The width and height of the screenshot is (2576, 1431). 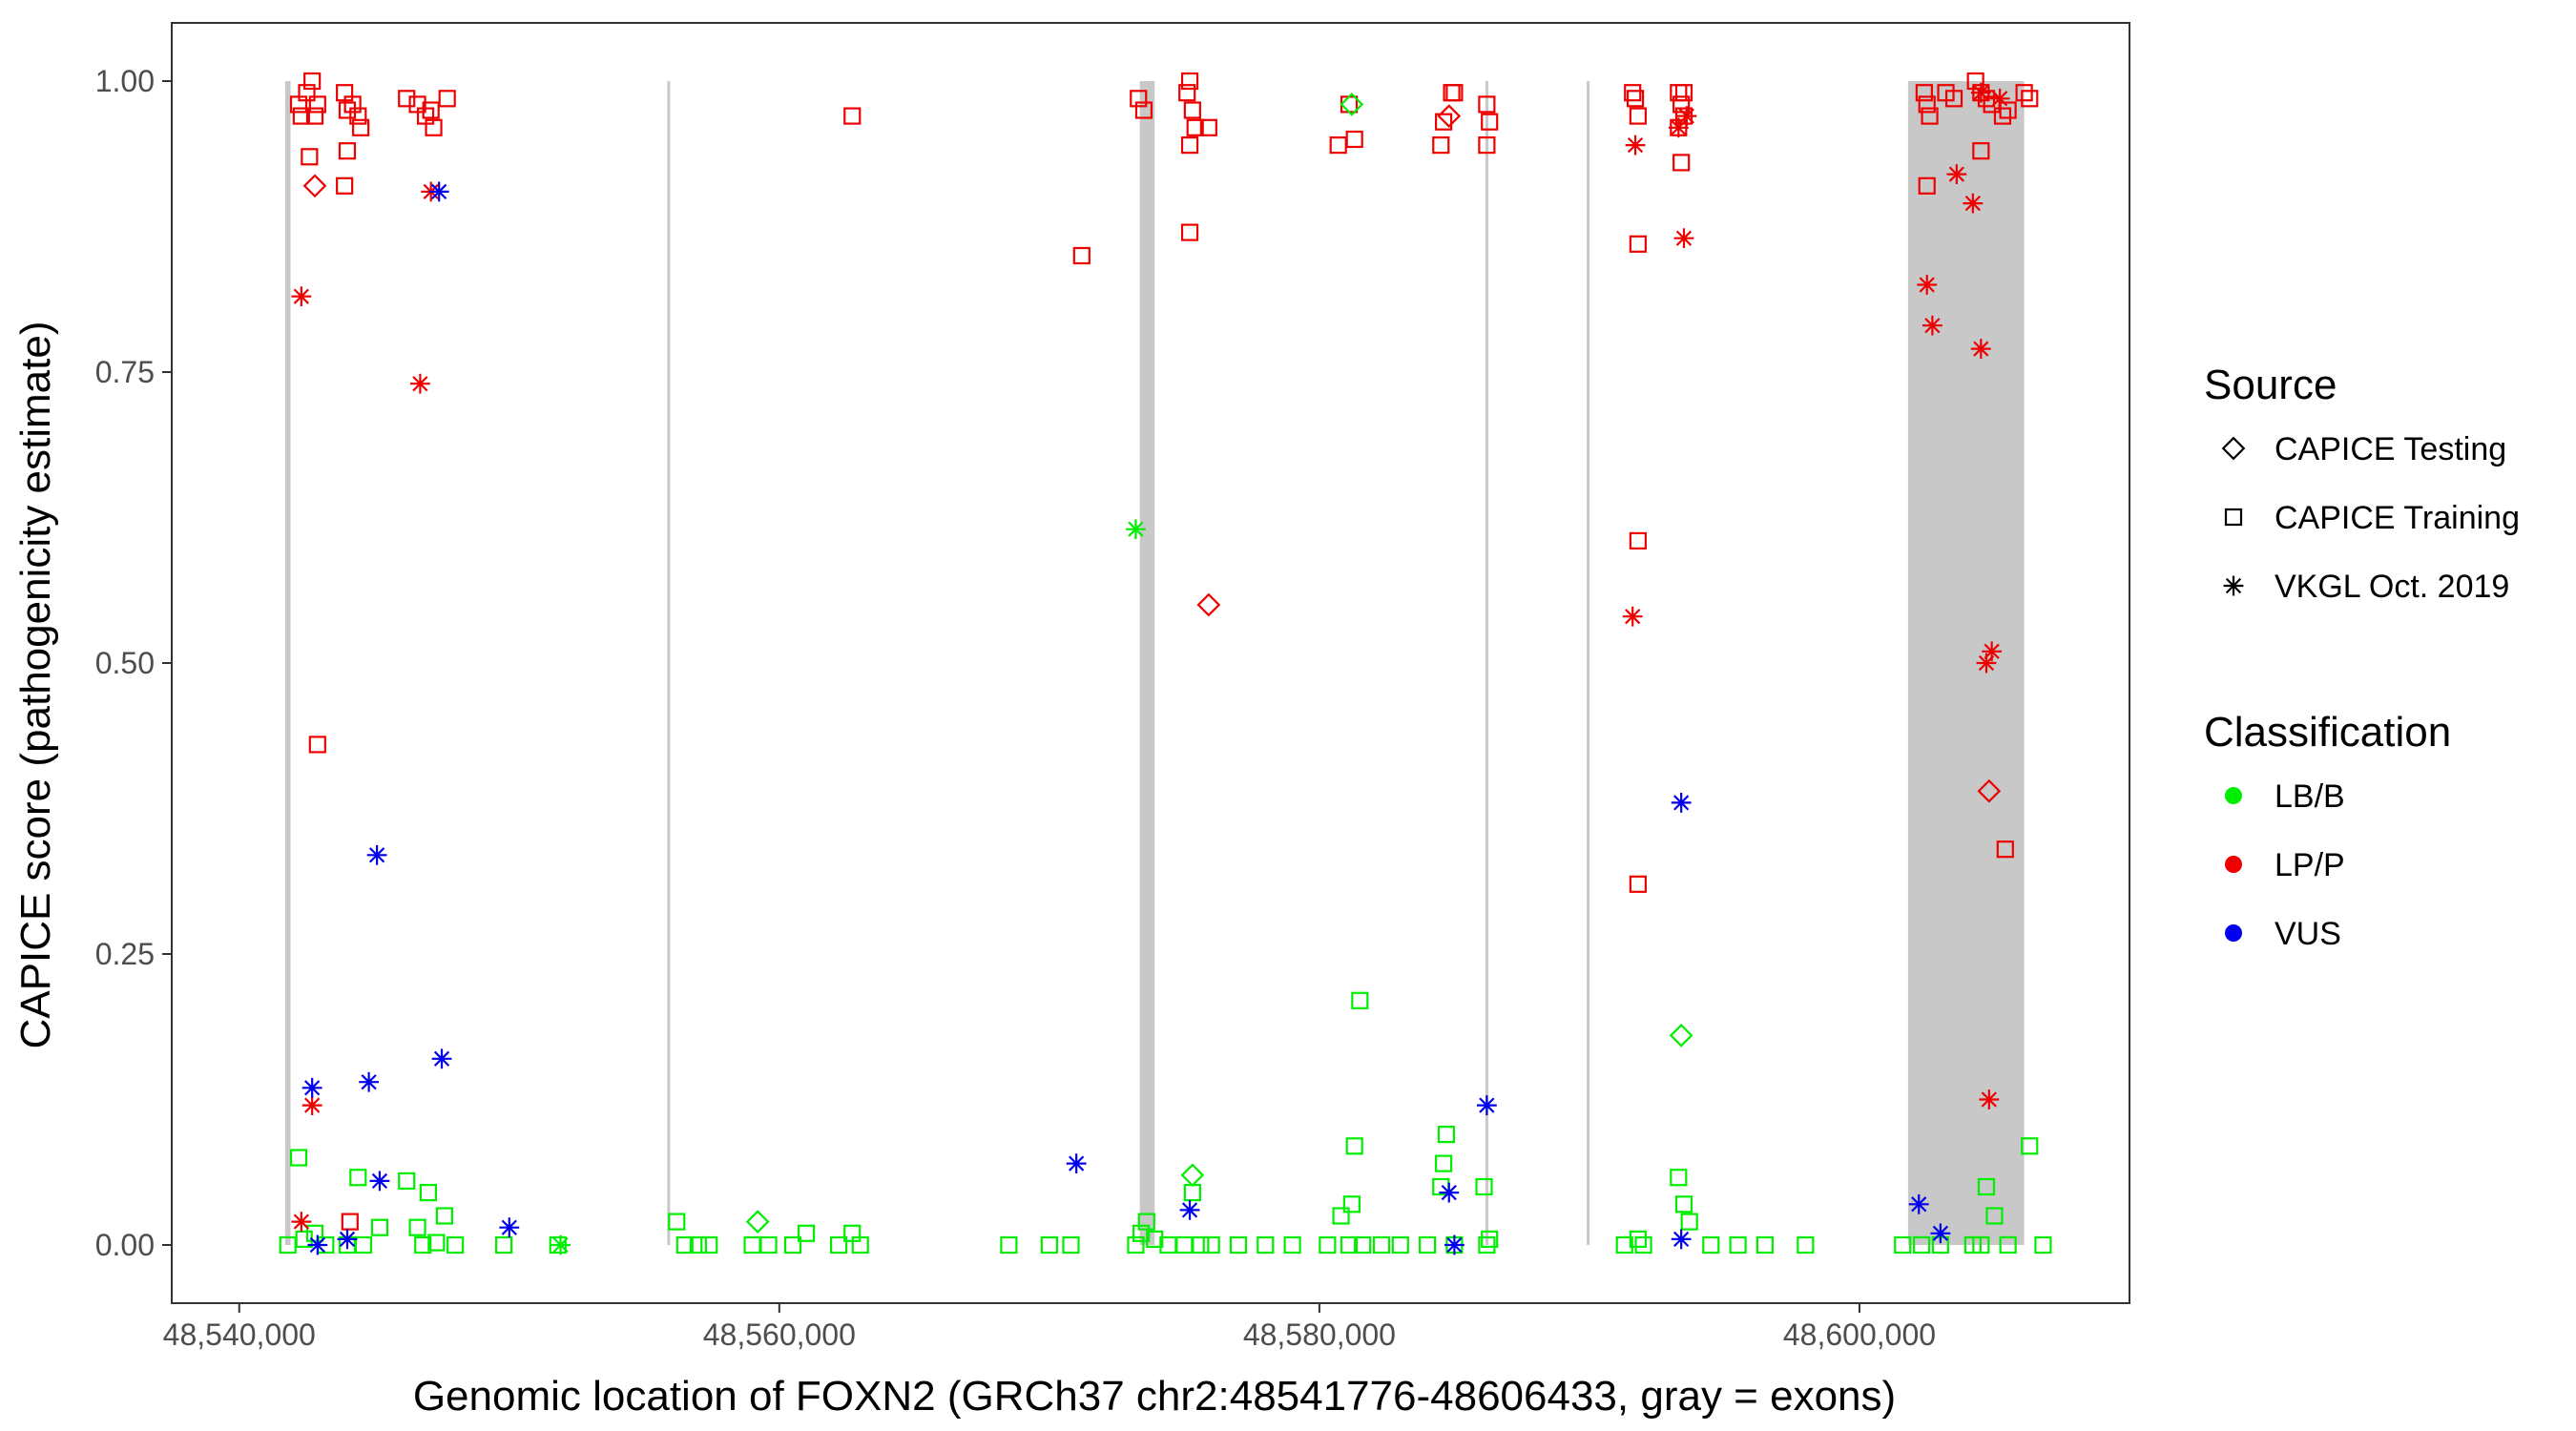 I want to click on legend-class-item: VUS, so click(x=2283, y=934).